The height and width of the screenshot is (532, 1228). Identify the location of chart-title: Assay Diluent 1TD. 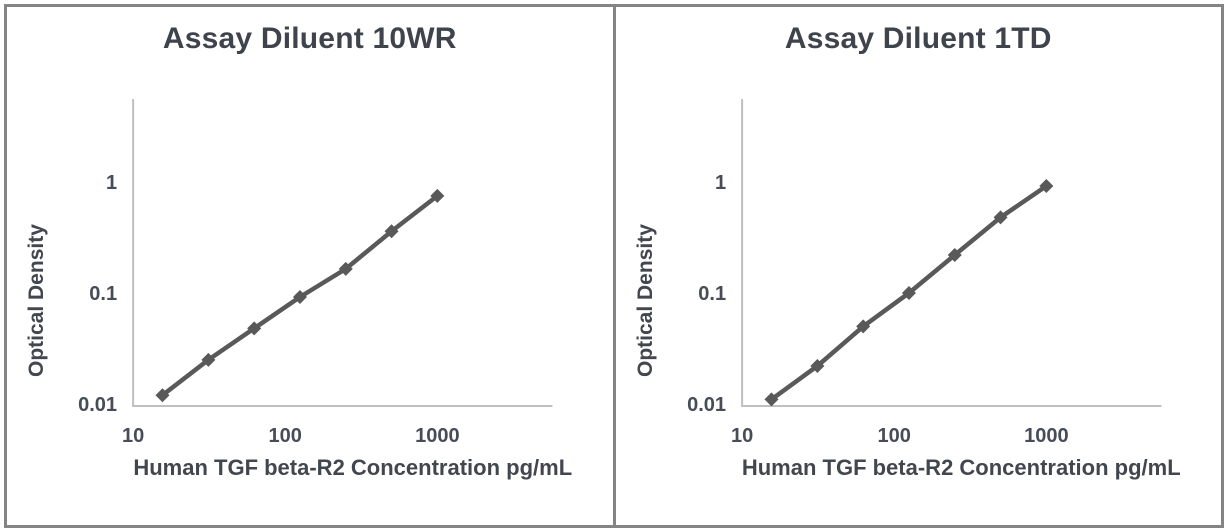
(918, 38).